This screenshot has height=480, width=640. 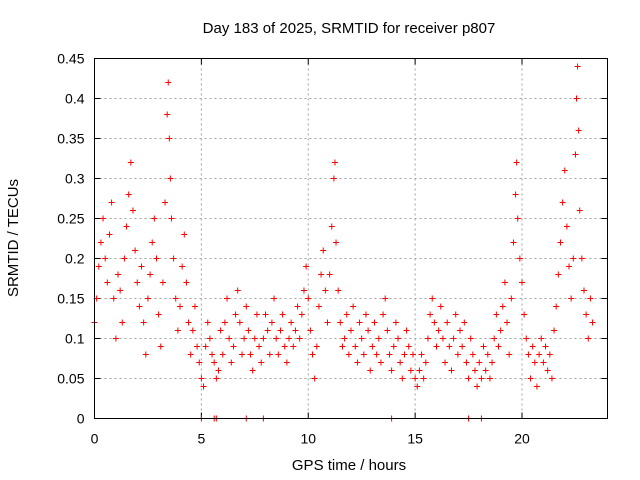 I want to click on x-tick-label: 0, so click(x=95, y=439).